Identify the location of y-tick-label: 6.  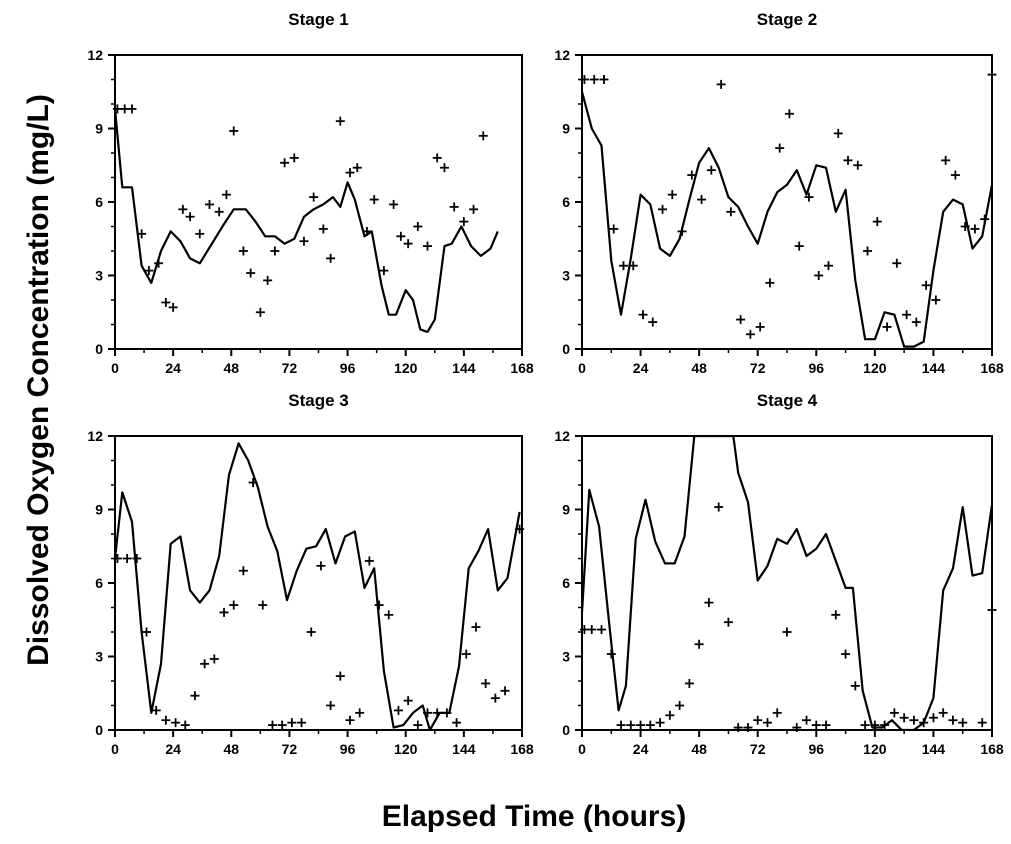
(566, 202).